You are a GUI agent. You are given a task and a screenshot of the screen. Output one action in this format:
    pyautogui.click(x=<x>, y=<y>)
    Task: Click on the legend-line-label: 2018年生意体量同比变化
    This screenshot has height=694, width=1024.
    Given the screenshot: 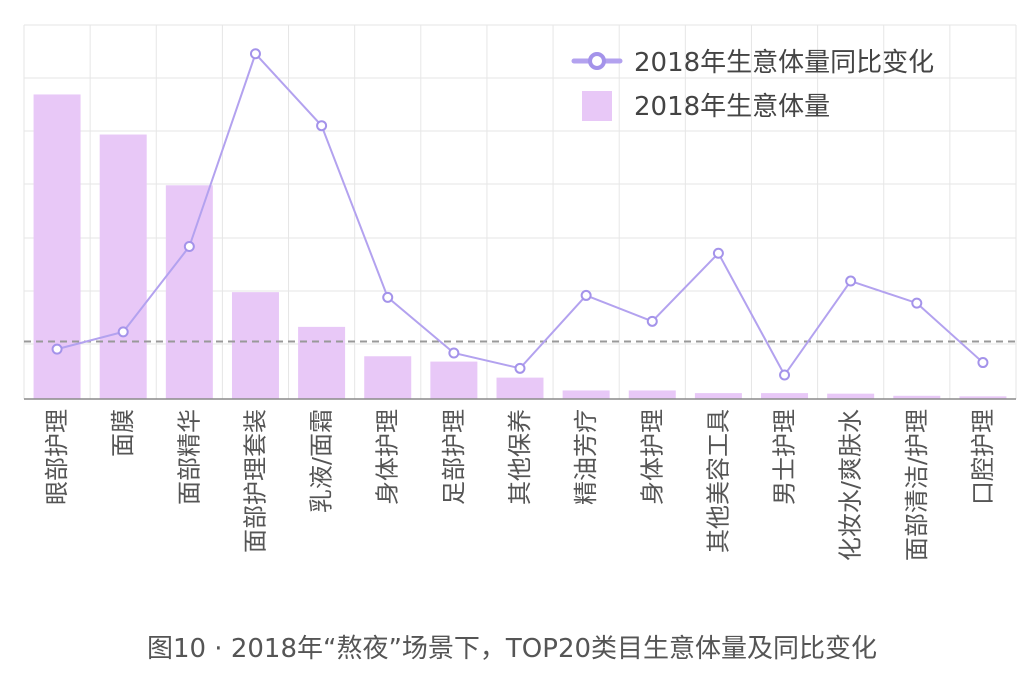 What is the action you would take?
    pyautogui.click(x=784, y=63)
    